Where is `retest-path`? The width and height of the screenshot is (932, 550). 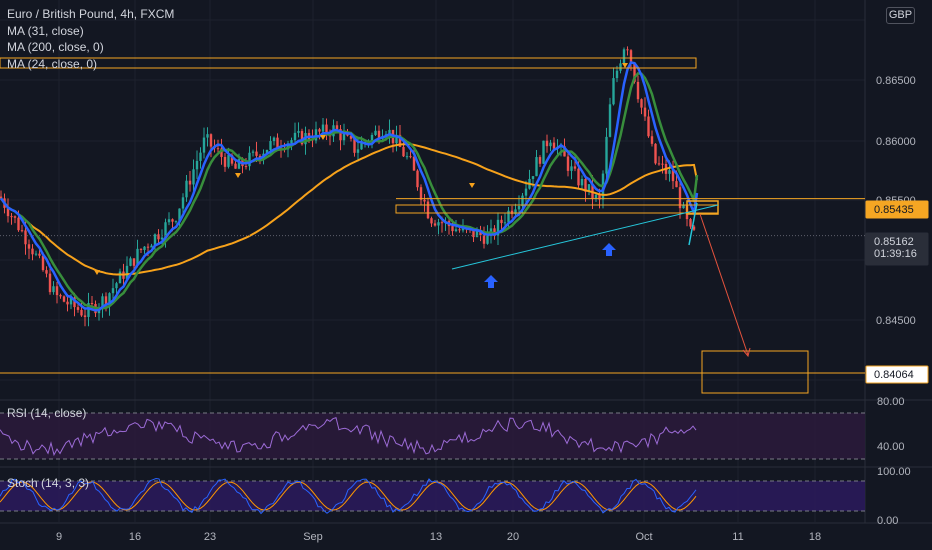 retest-path is located at coordinates (693, 224).